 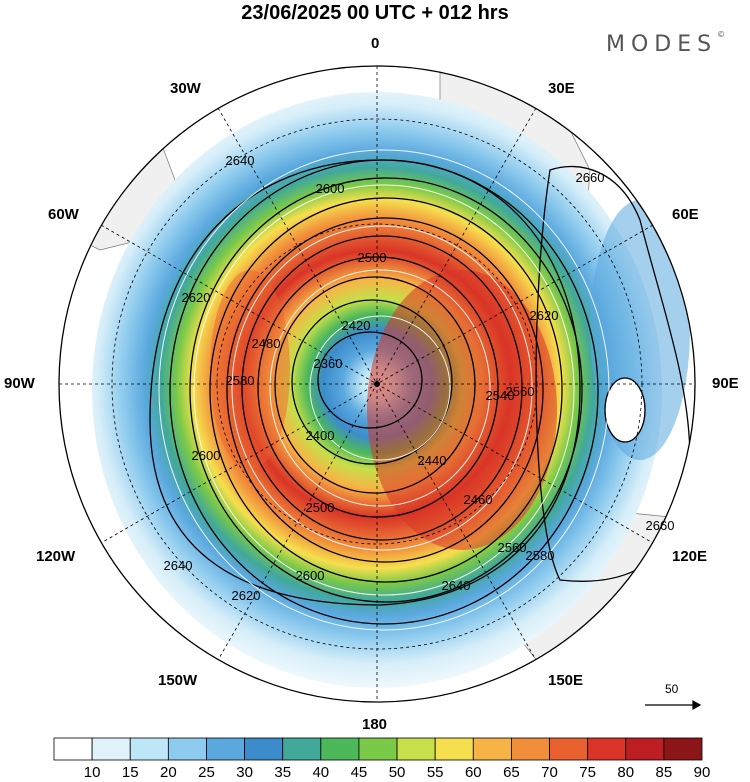 I want to click on lon-label-90e: 90E, so click(x=725, y=383).